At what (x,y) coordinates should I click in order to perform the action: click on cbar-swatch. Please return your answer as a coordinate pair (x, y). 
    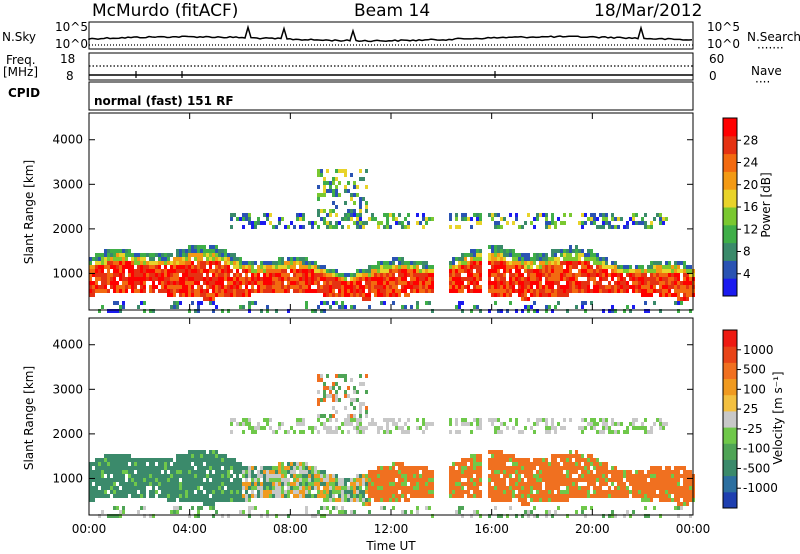
    Looking at the image, I should click on (730, 403).